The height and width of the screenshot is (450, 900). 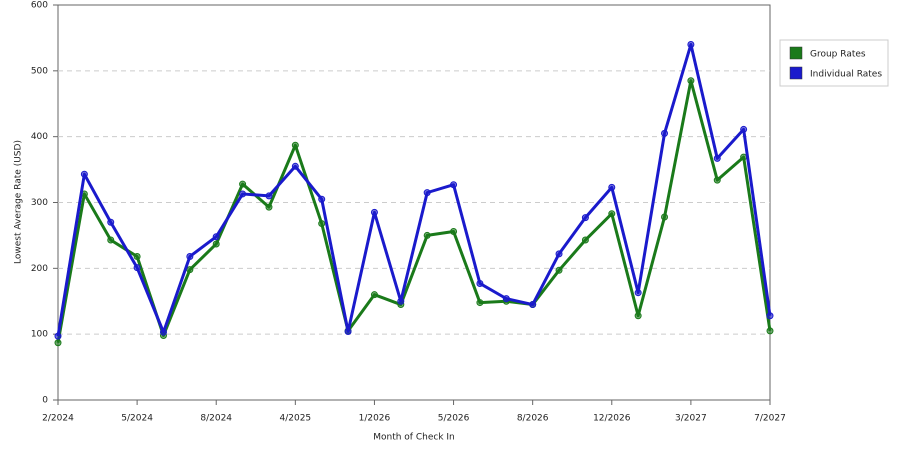 What do you see at coordinates (454, 419) in the screenshot?
I see `x-tick-label: 5/2026` at bounding box center [454, 419].